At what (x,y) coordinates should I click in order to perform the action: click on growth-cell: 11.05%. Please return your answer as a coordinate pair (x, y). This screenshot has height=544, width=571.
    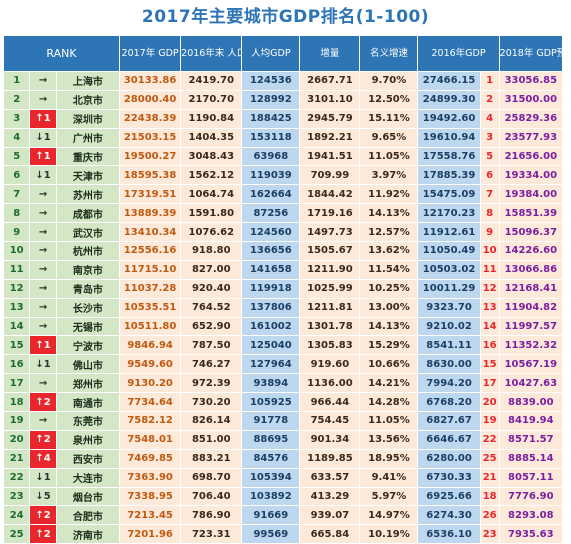
    Looking at the image, I should click on (389, 156).